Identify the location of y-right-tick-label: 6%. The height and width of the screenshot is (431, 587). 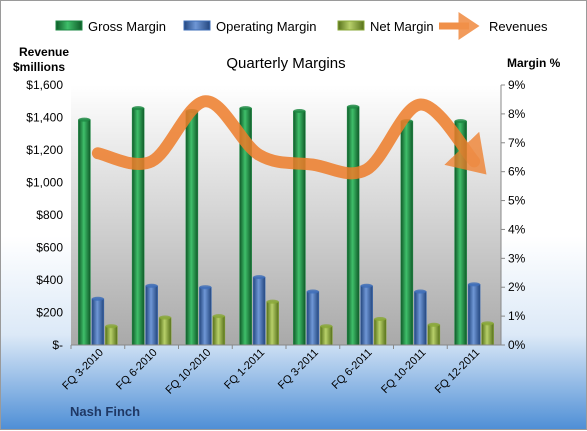
(517, 172).